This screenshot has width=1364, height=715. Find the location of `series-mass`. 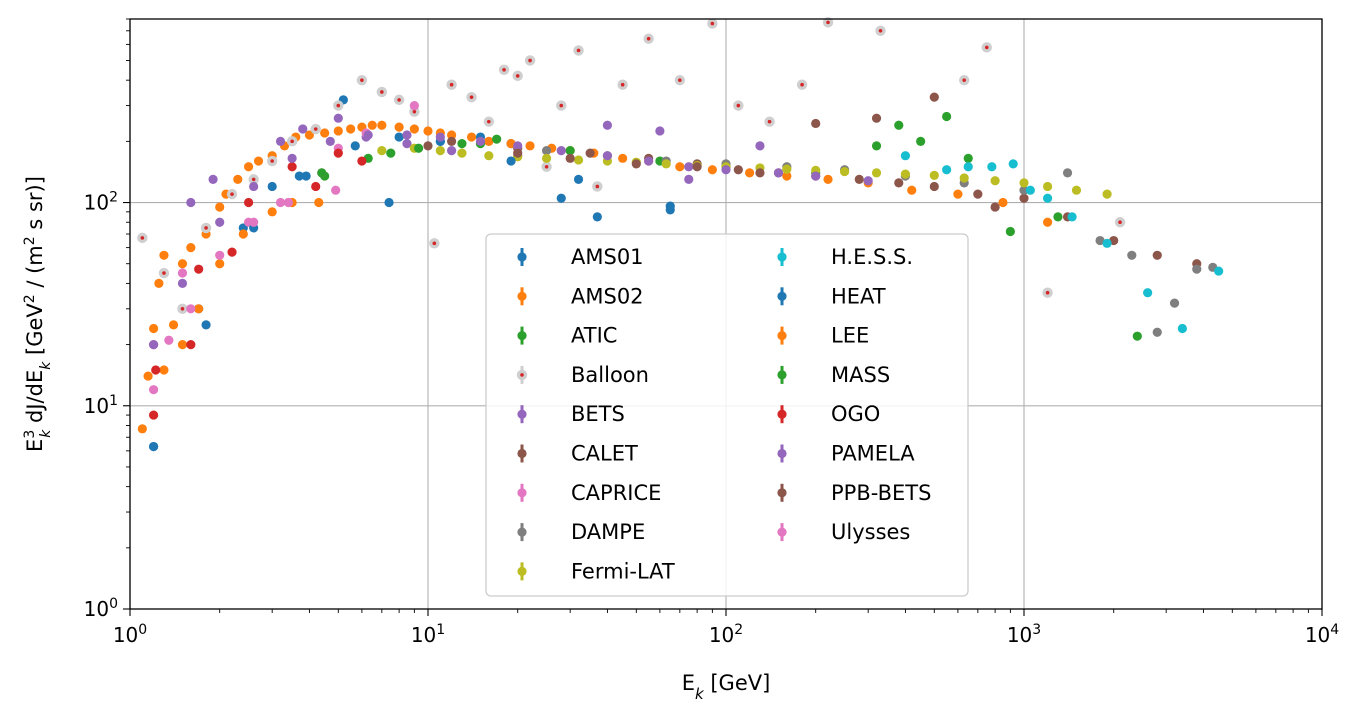

series-mass is located at coordinates (409, 156).